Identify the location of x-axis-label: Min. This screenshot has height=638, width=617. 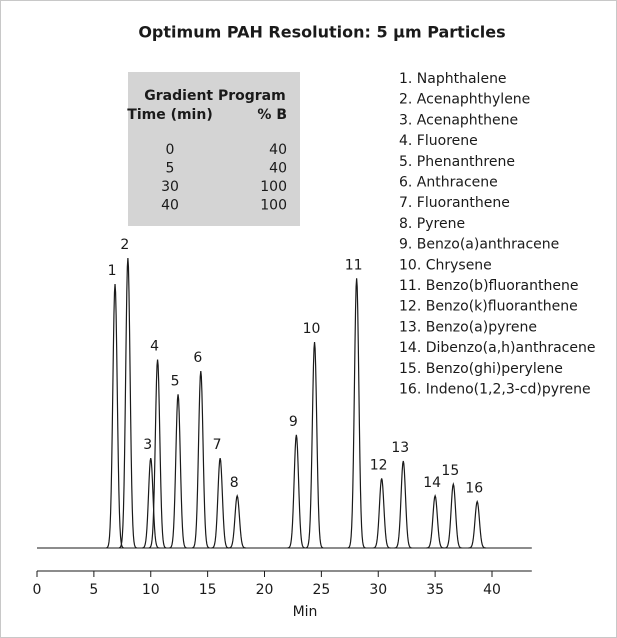
(305, 612).